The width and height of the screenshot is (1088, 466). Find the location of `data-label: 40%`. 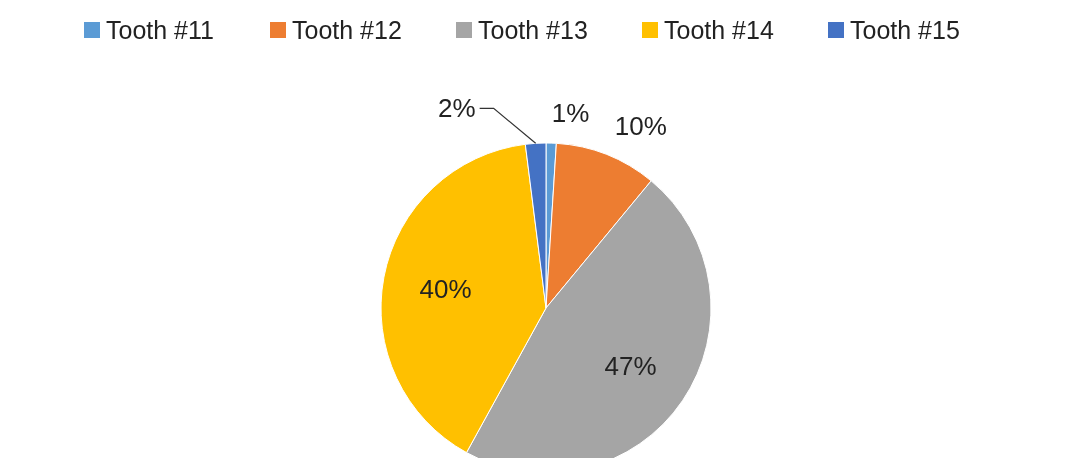

data-label: 40% is located at coordinates (445, 288).